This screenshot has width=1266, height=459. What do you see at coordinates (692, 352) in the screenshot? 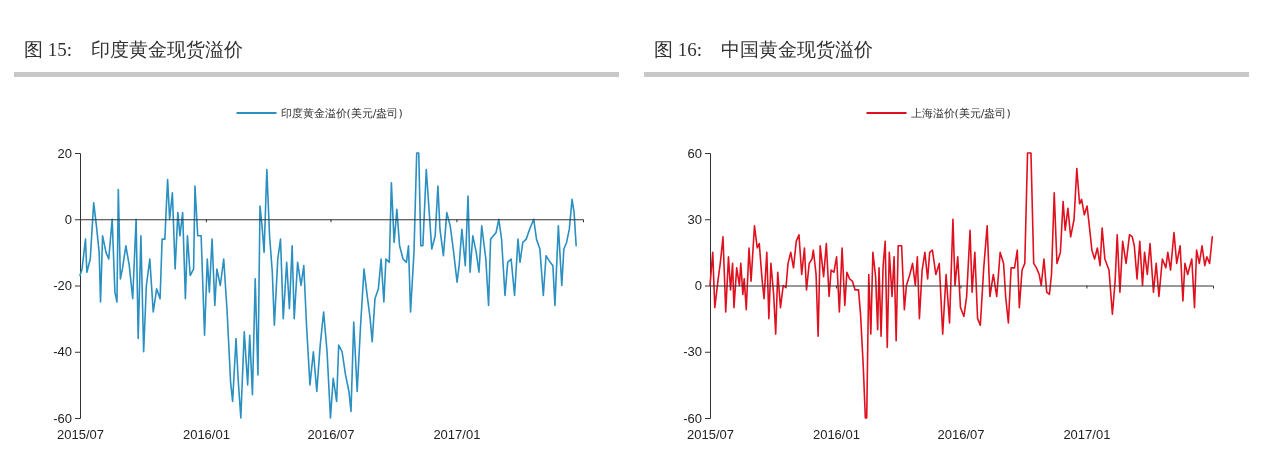
I see `y-tick-label: -30` at bounding box center [692, 352].